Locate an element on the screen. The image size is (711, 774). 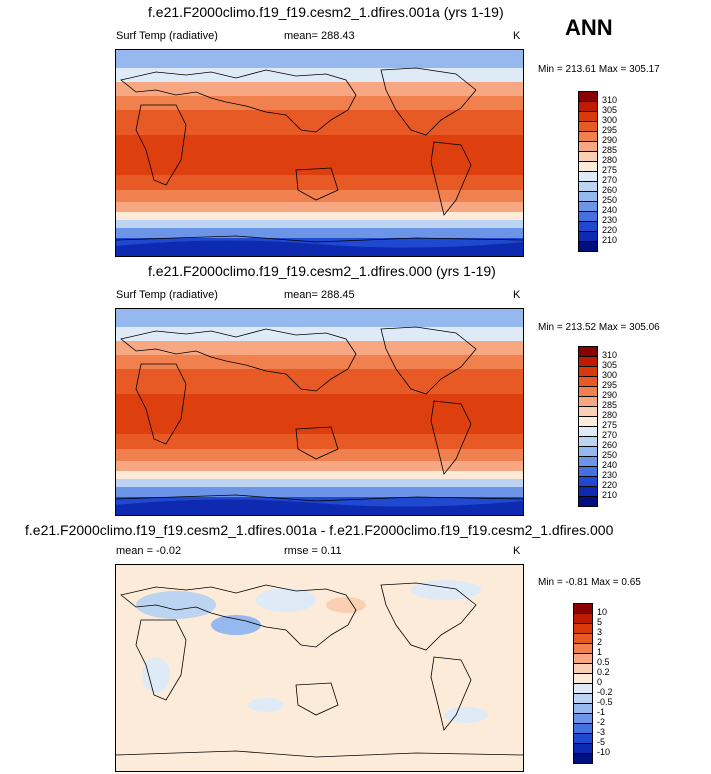
panel-1-variable: Surf Temp (radiative) is located at coordinates (167, 36).